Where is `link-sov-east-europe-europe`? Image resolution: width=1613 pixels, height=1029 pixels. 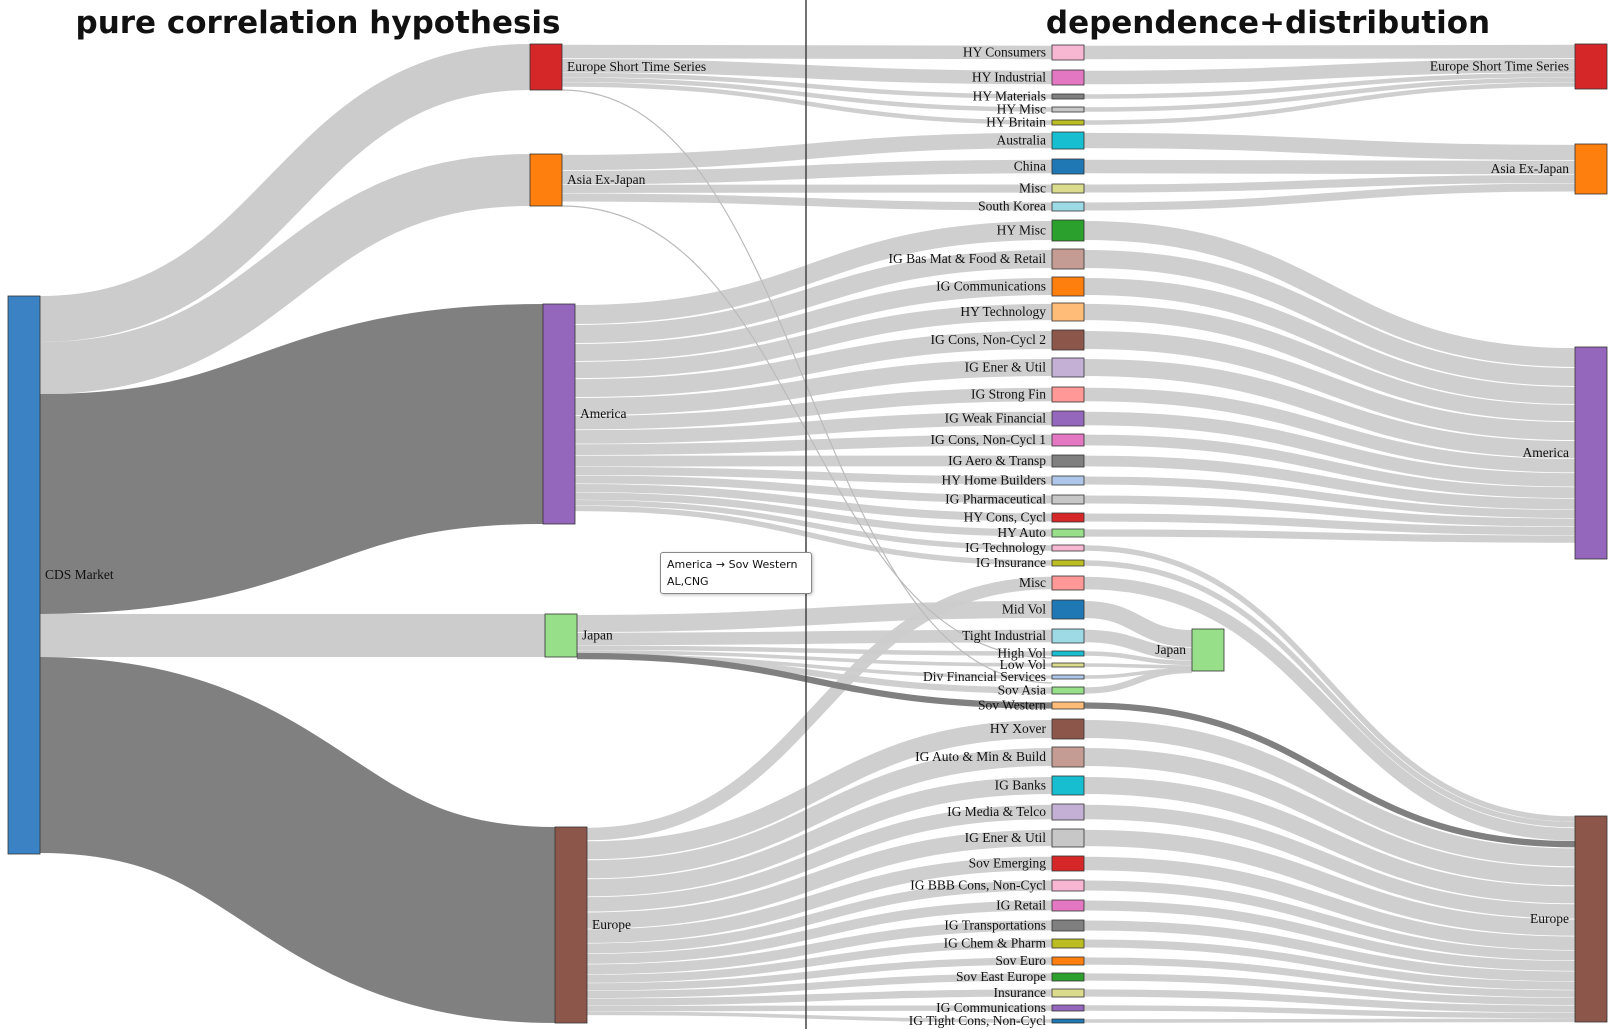
link-sov-east-europe-europe is located at coordinates (1329, 989).